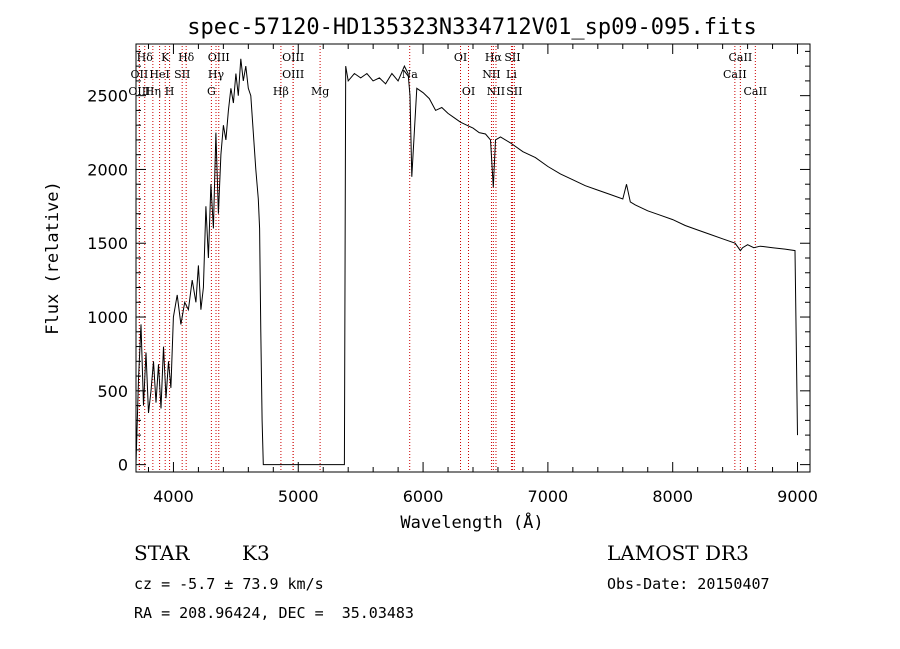 The image size is (900, 649). Describe the element at coordinates (165, 57) in the screenshot. I see `spectral-line-label: K` at that location.